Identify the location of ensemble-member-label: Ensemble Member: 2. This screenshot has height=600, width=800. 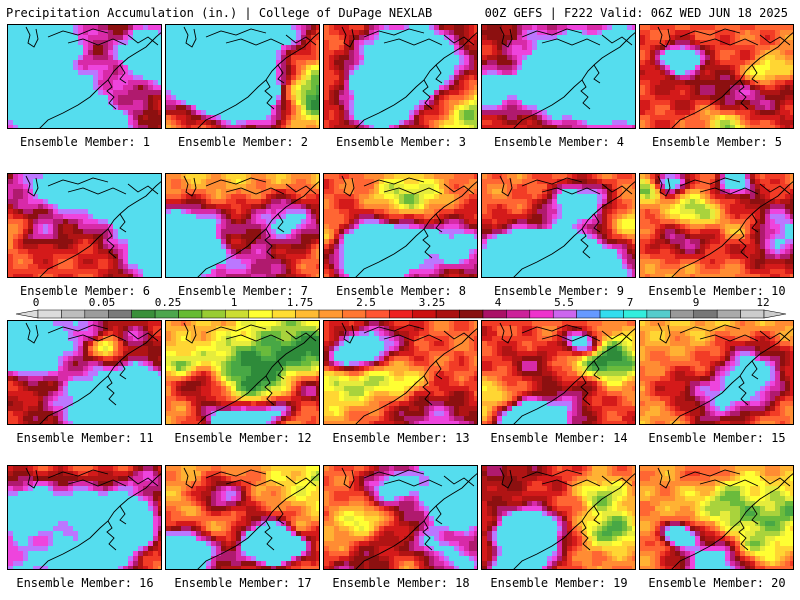
(243, 142).